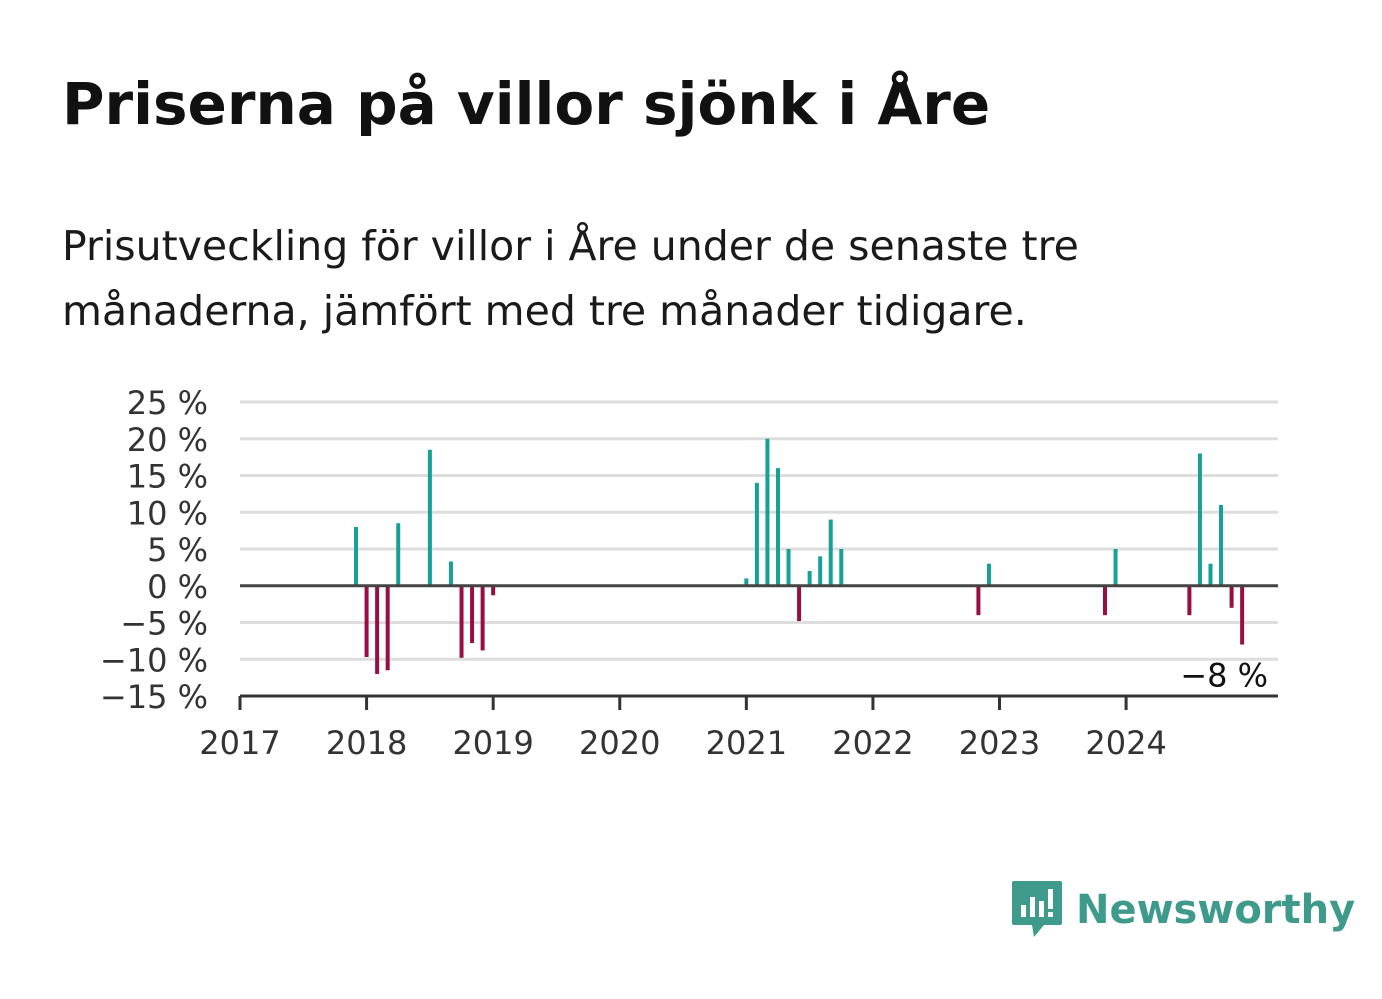 This screenshot has width=1382, height=999. Describe the element at coordinates (164, 624) in the screenshot. I see `y-tick-label: −5 %` at that location.